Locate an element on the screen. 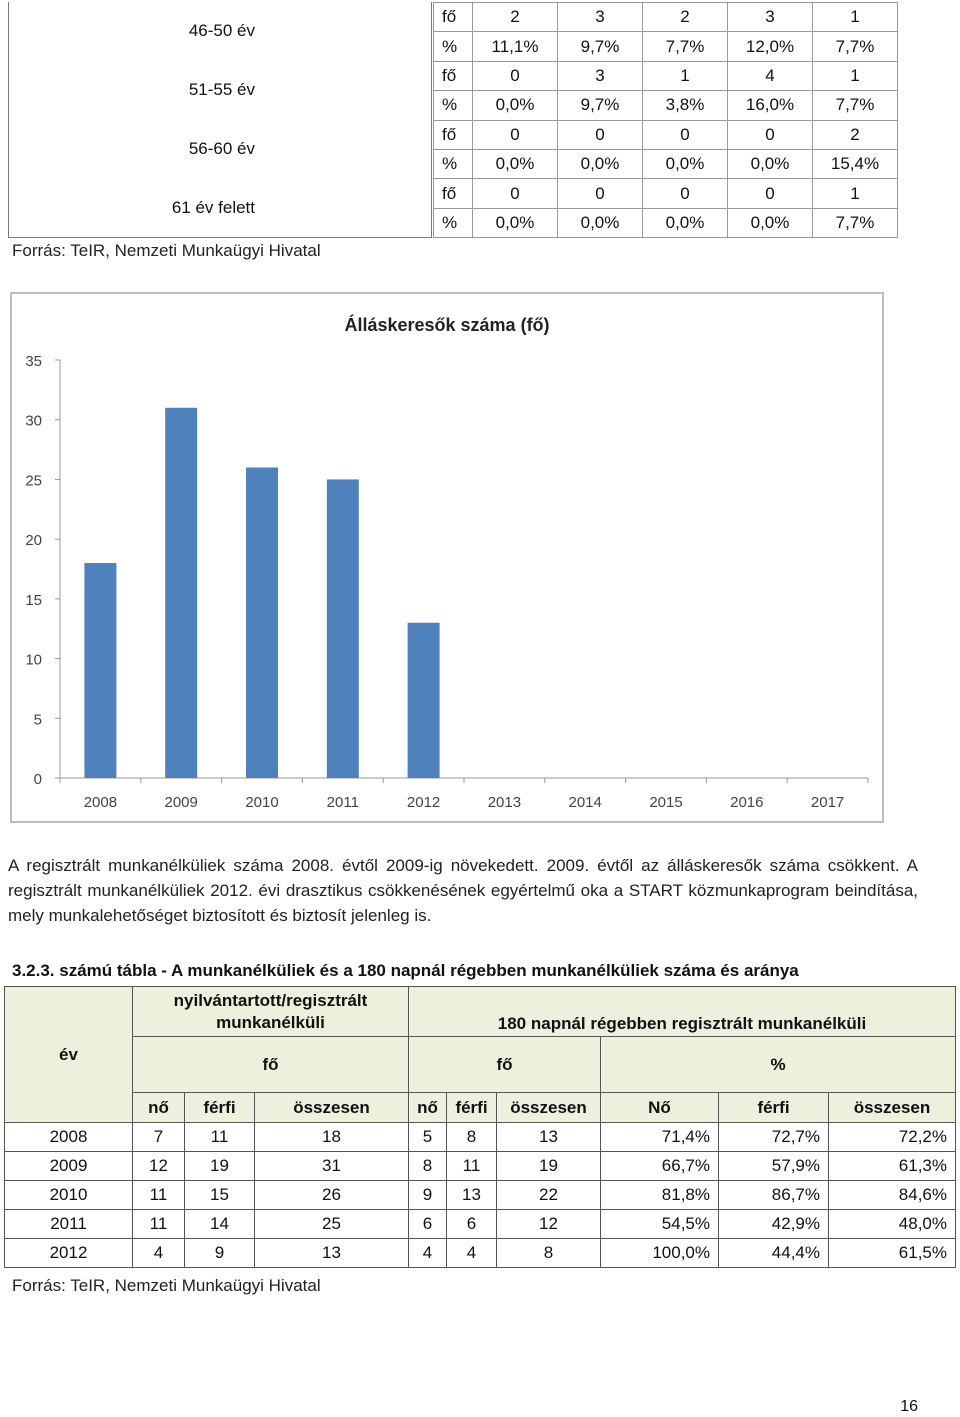 The height and width of the screenshot is (1417, 960). x-tick-label: 2011 is located at coordinates (343, 802).